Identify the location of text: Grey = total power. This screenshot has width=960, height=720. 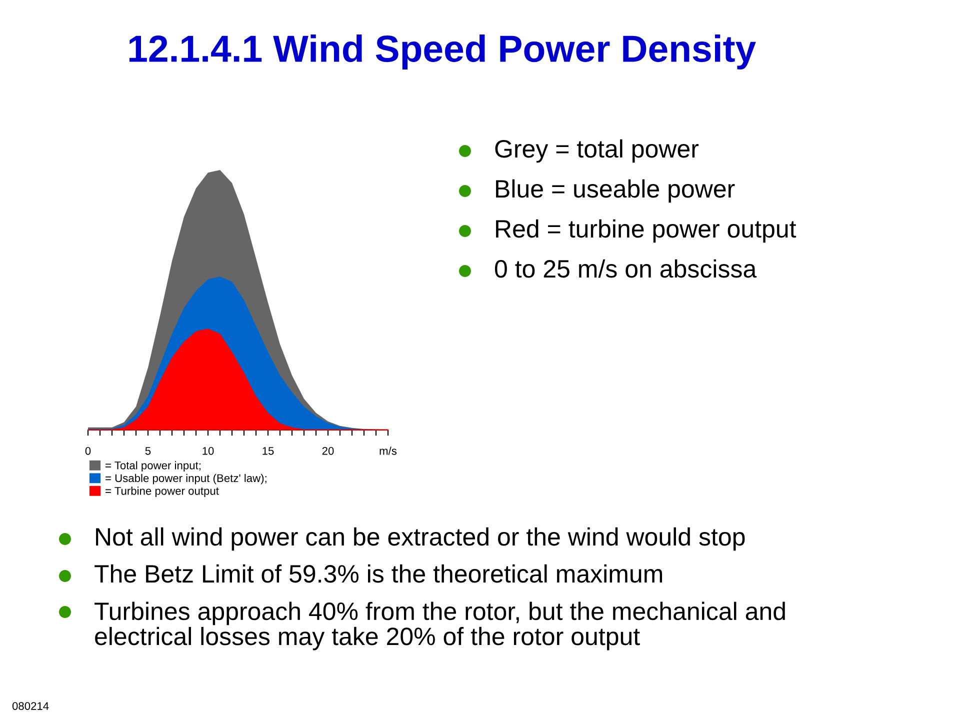
(597, 151).